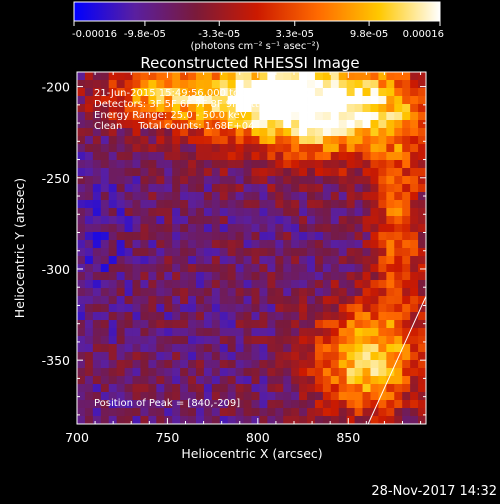 This screenshot has height=504, width=500. I want to click on y-tick-label: -200, so click(56, 87).